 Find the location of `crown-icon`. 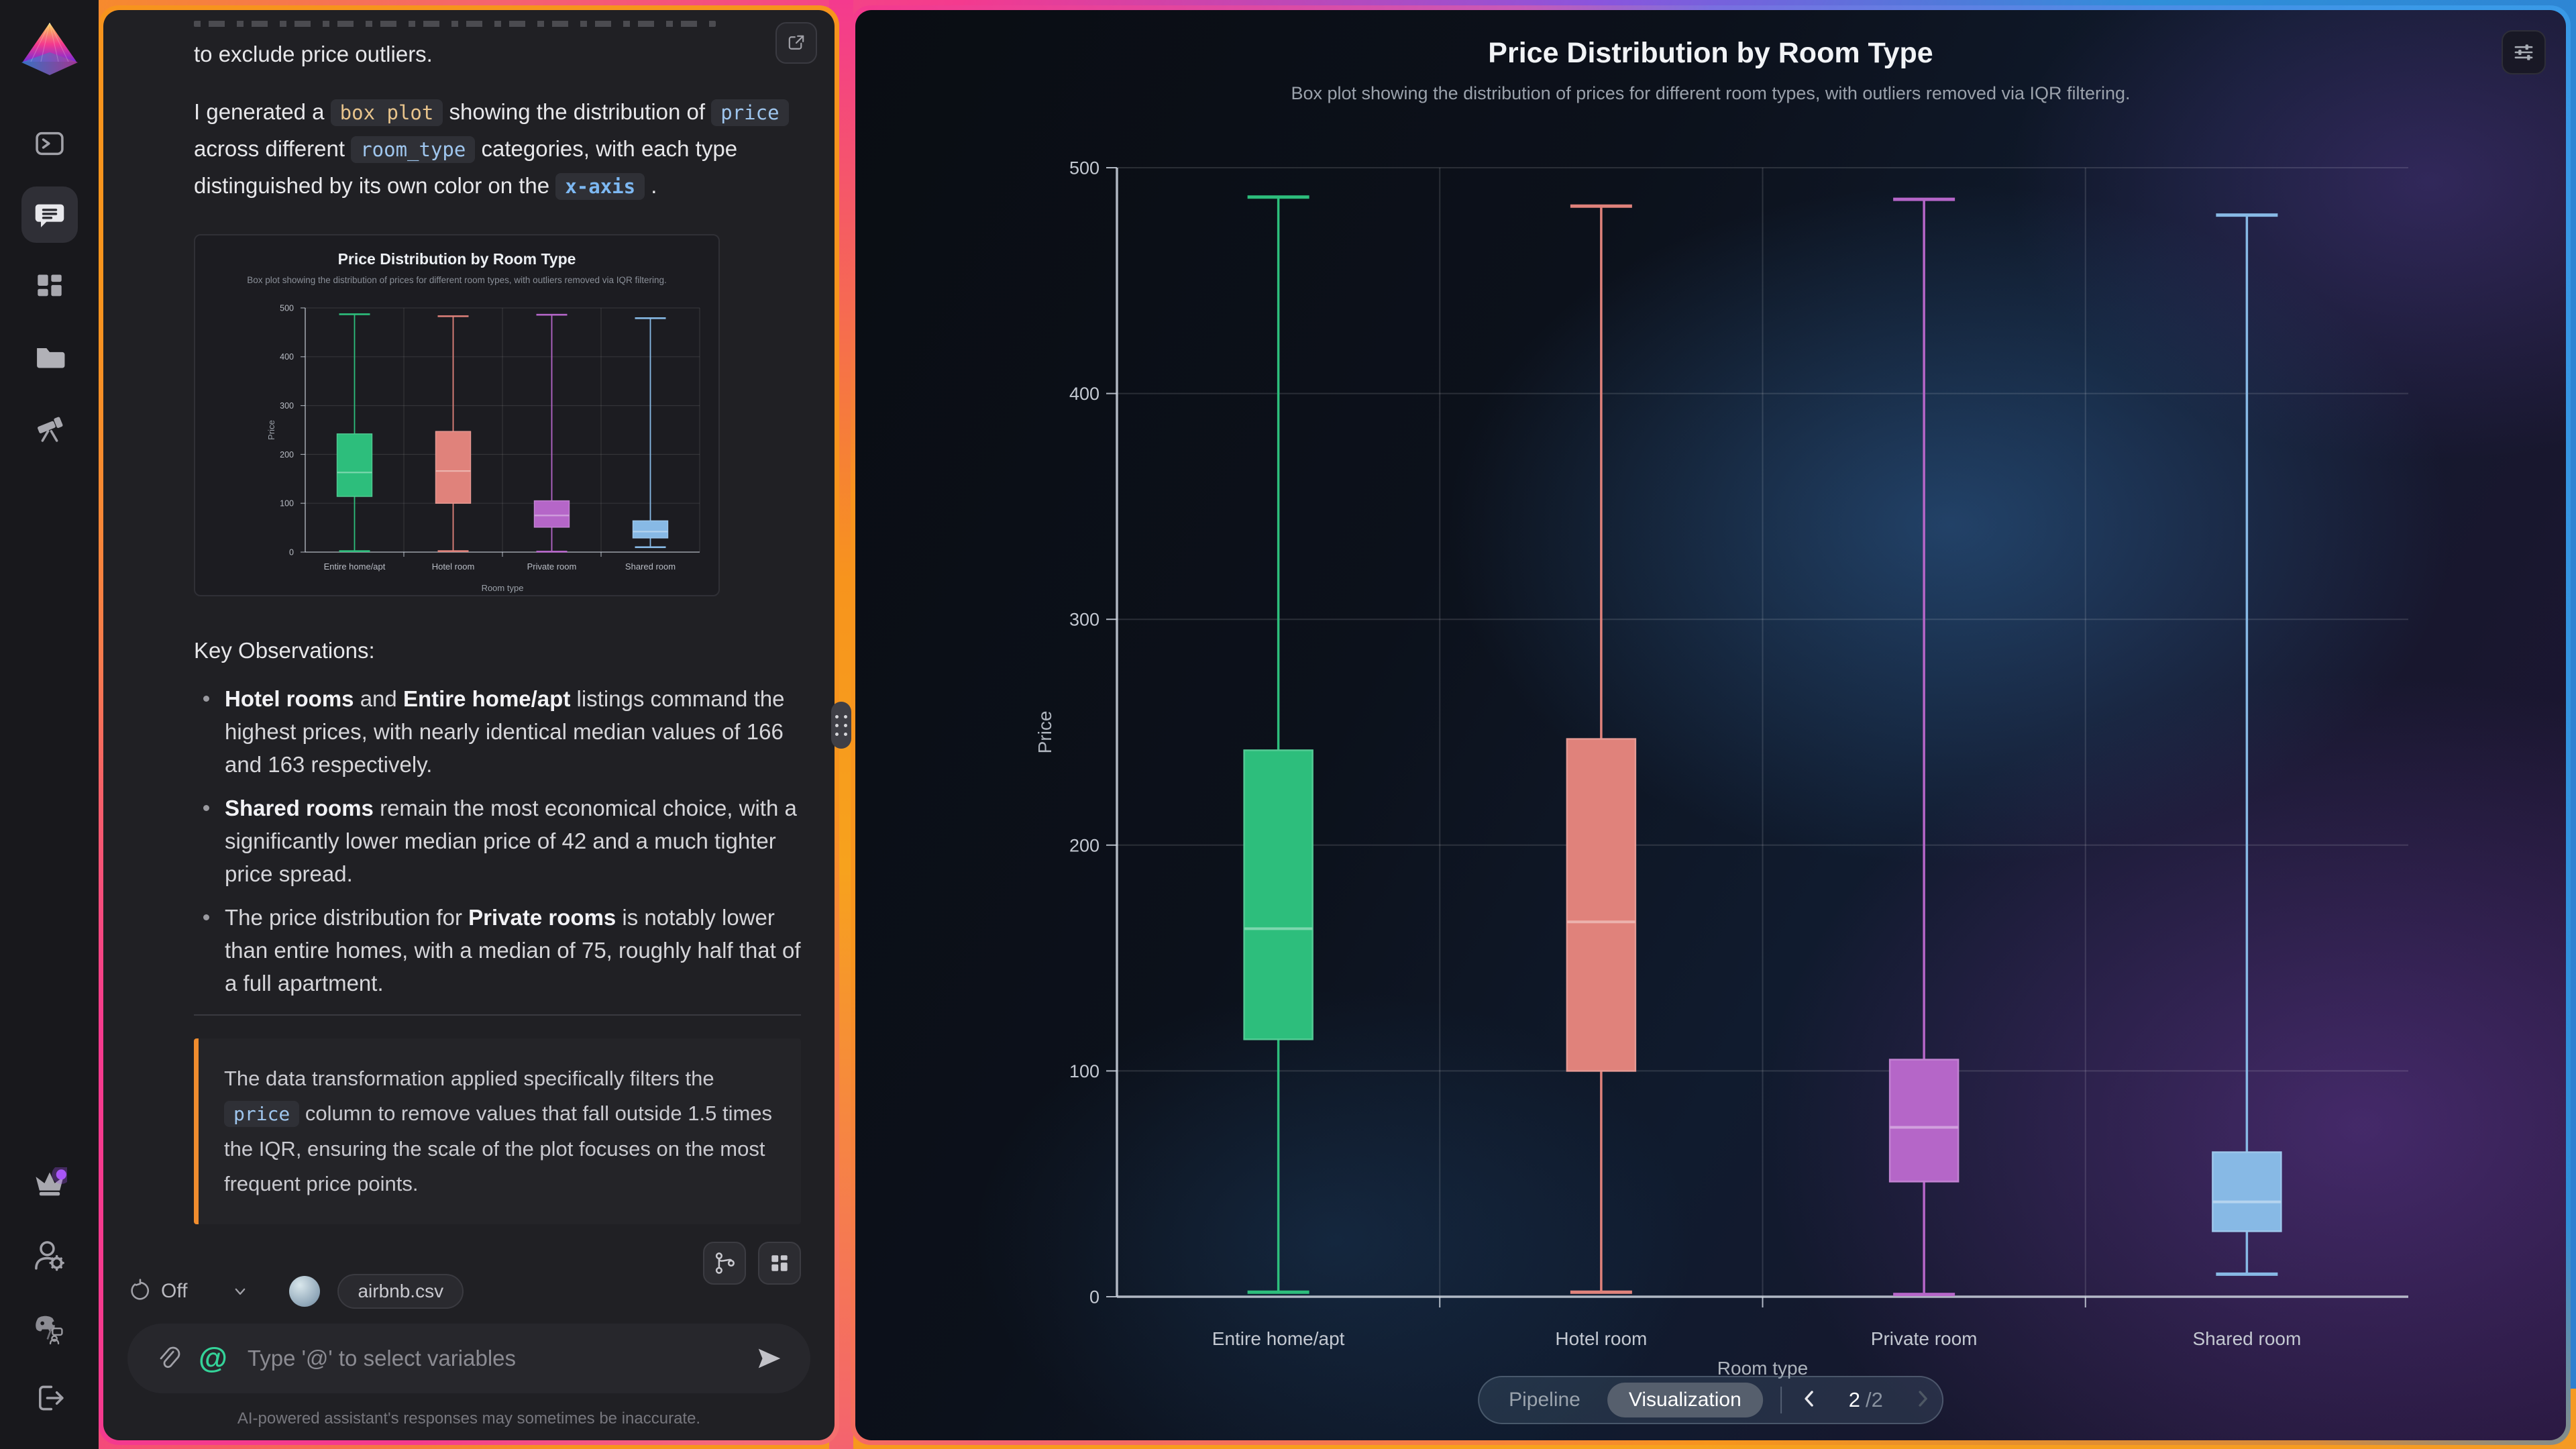

crown-icon is located at coordinates (51, 1181).